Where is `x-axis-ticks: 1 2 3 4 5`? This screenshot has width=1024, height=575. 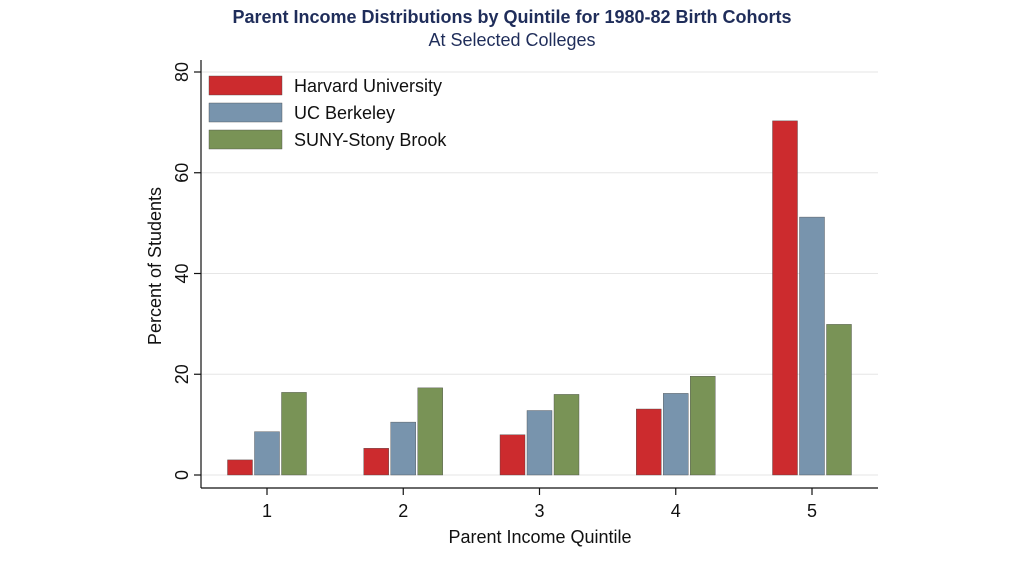 x-axis-ticks: 1 2 3 4 5 is located at coordinates (539, 504).